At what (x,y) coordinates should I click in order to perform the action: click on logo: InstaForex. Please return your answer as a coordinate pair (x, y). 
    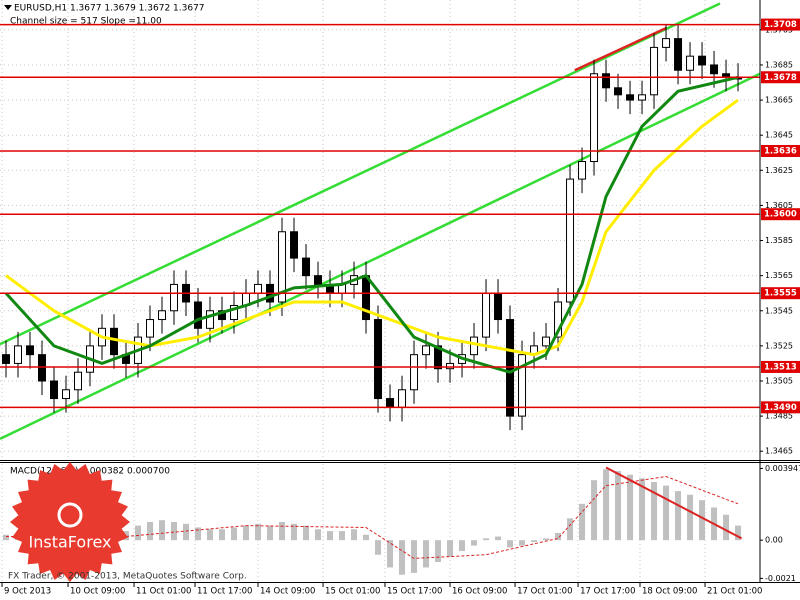
    Looking at the image, I should click on (70, 522).